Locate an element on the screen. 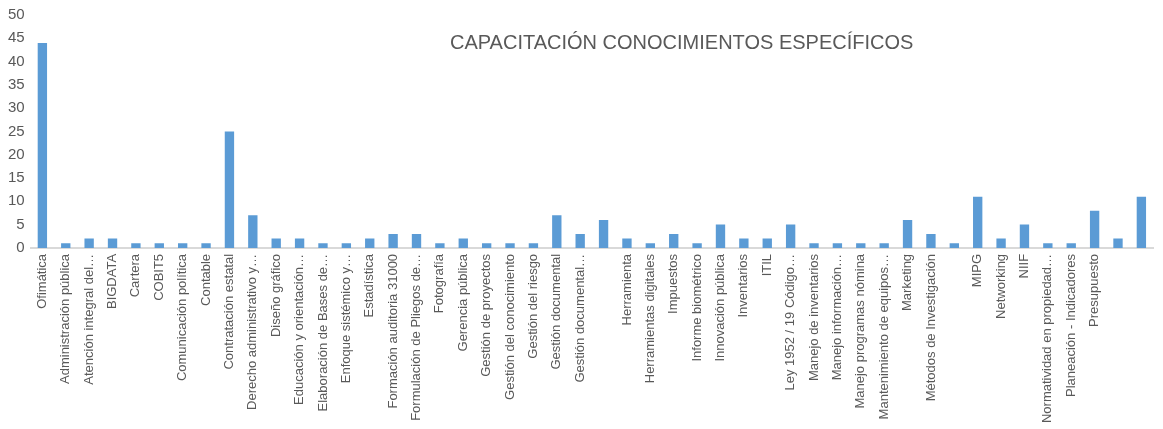 The image size is (1163, 429). y-tick-label: 40 is located at coordinates (16, 60).